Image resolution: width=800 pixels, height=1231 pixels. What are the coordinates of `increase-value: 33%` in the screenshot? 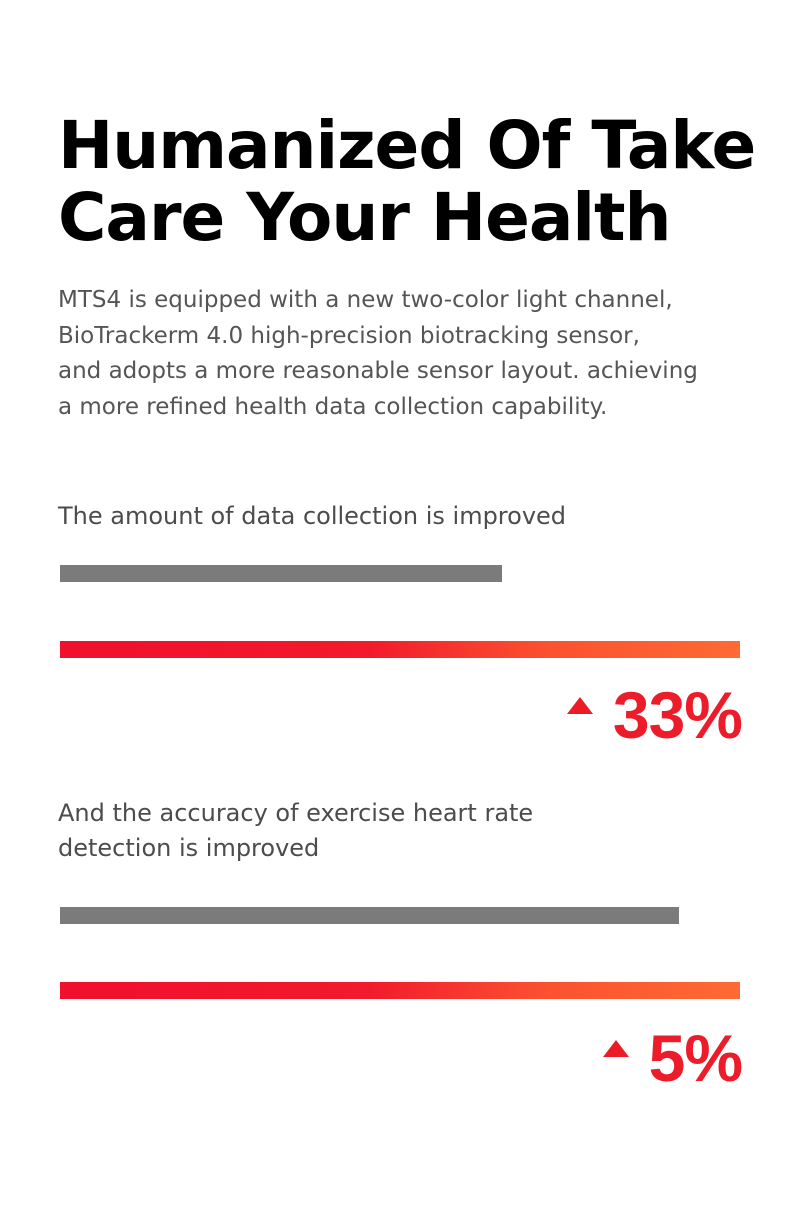 It's located at (677, 715).